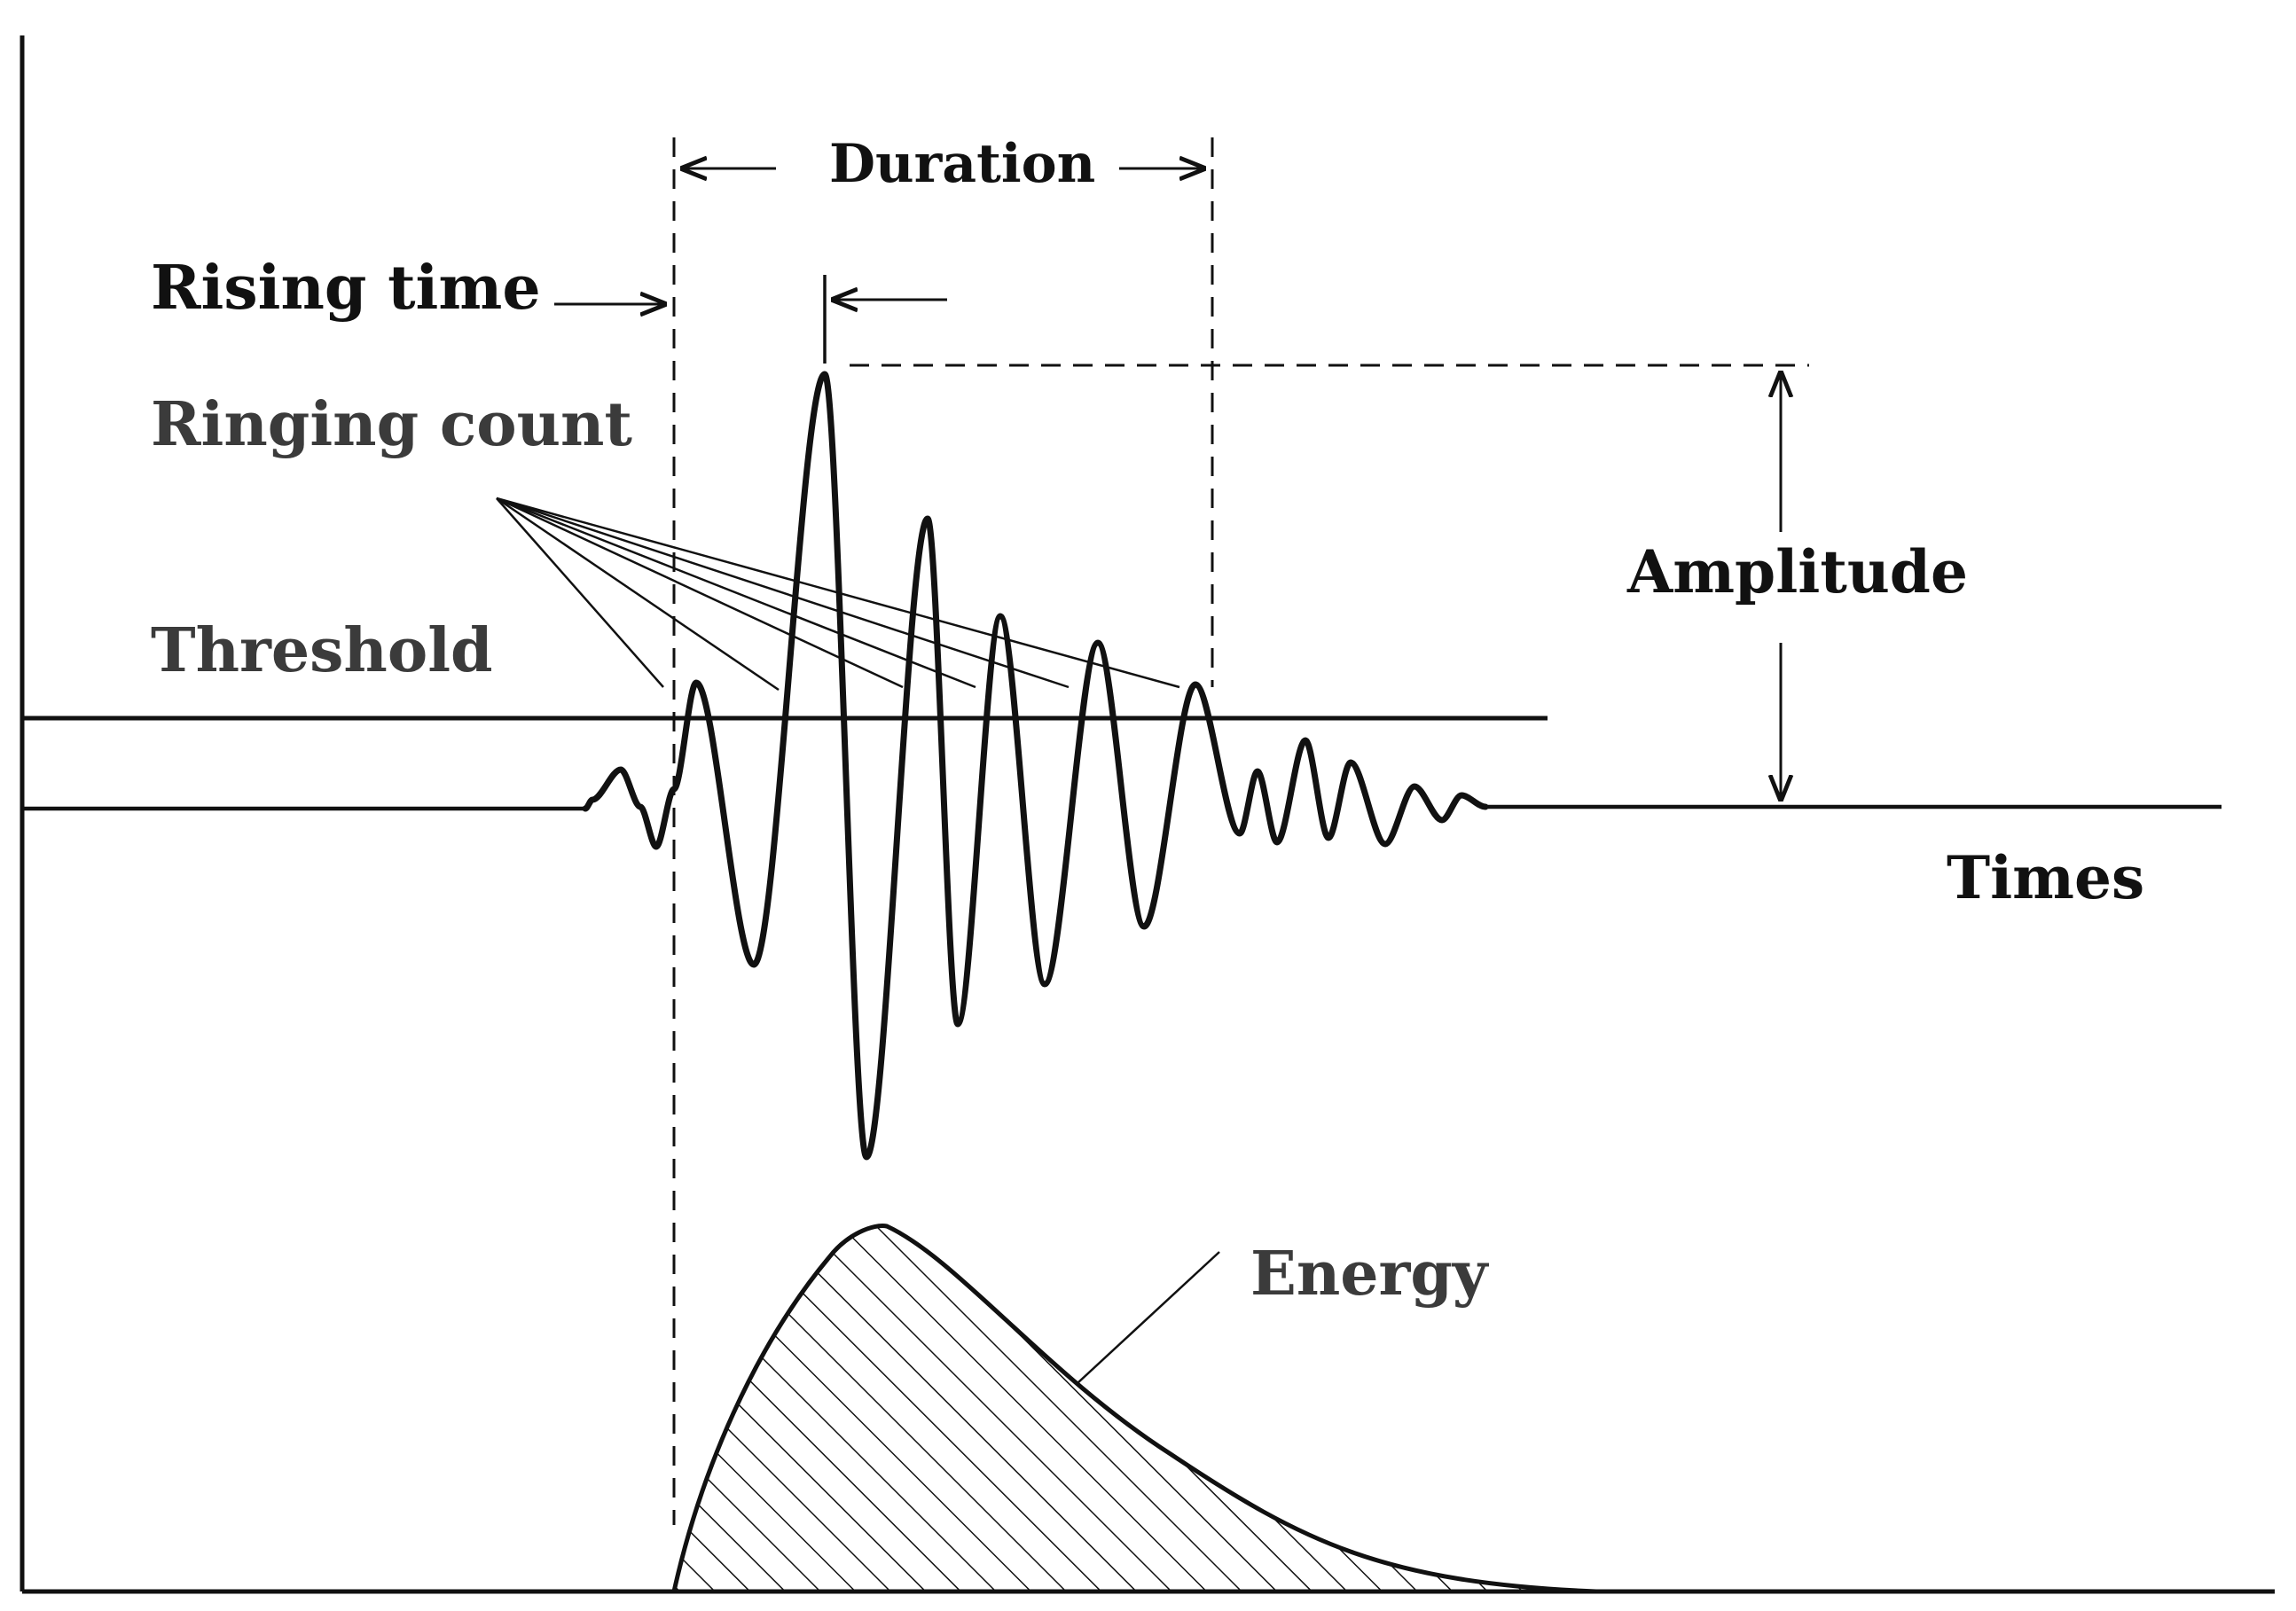 Image resolution: width=2296 pixels, height=1611 pixels. I want to click on times-label: Times, so click(2046, 877).